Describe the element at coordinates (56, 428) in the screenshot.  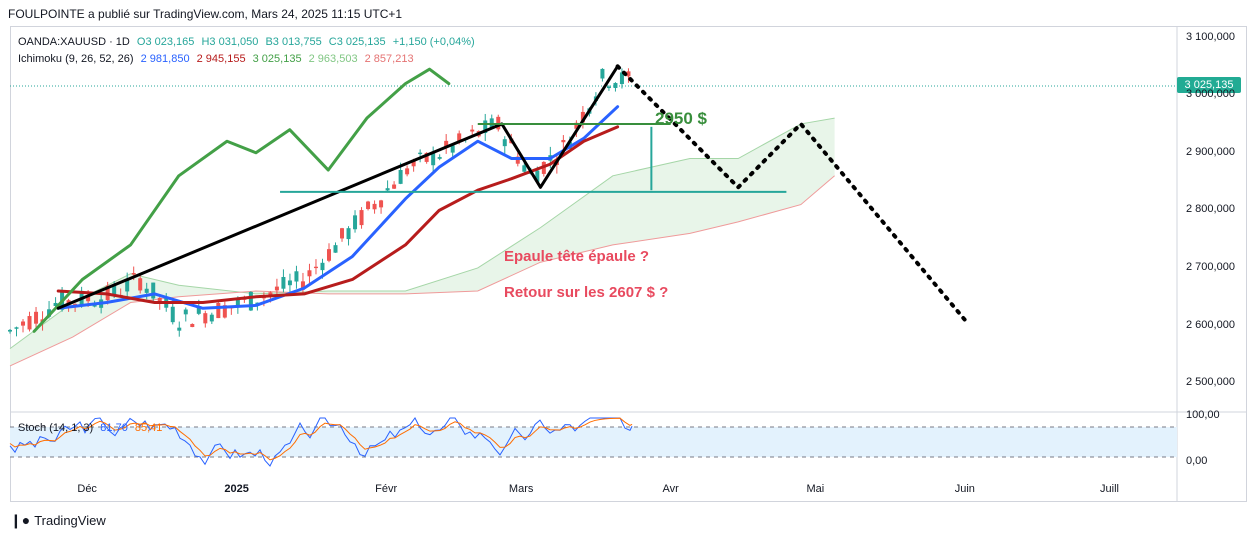
I see `stoch-label: Stoch (14, 1, 3)` at that location.